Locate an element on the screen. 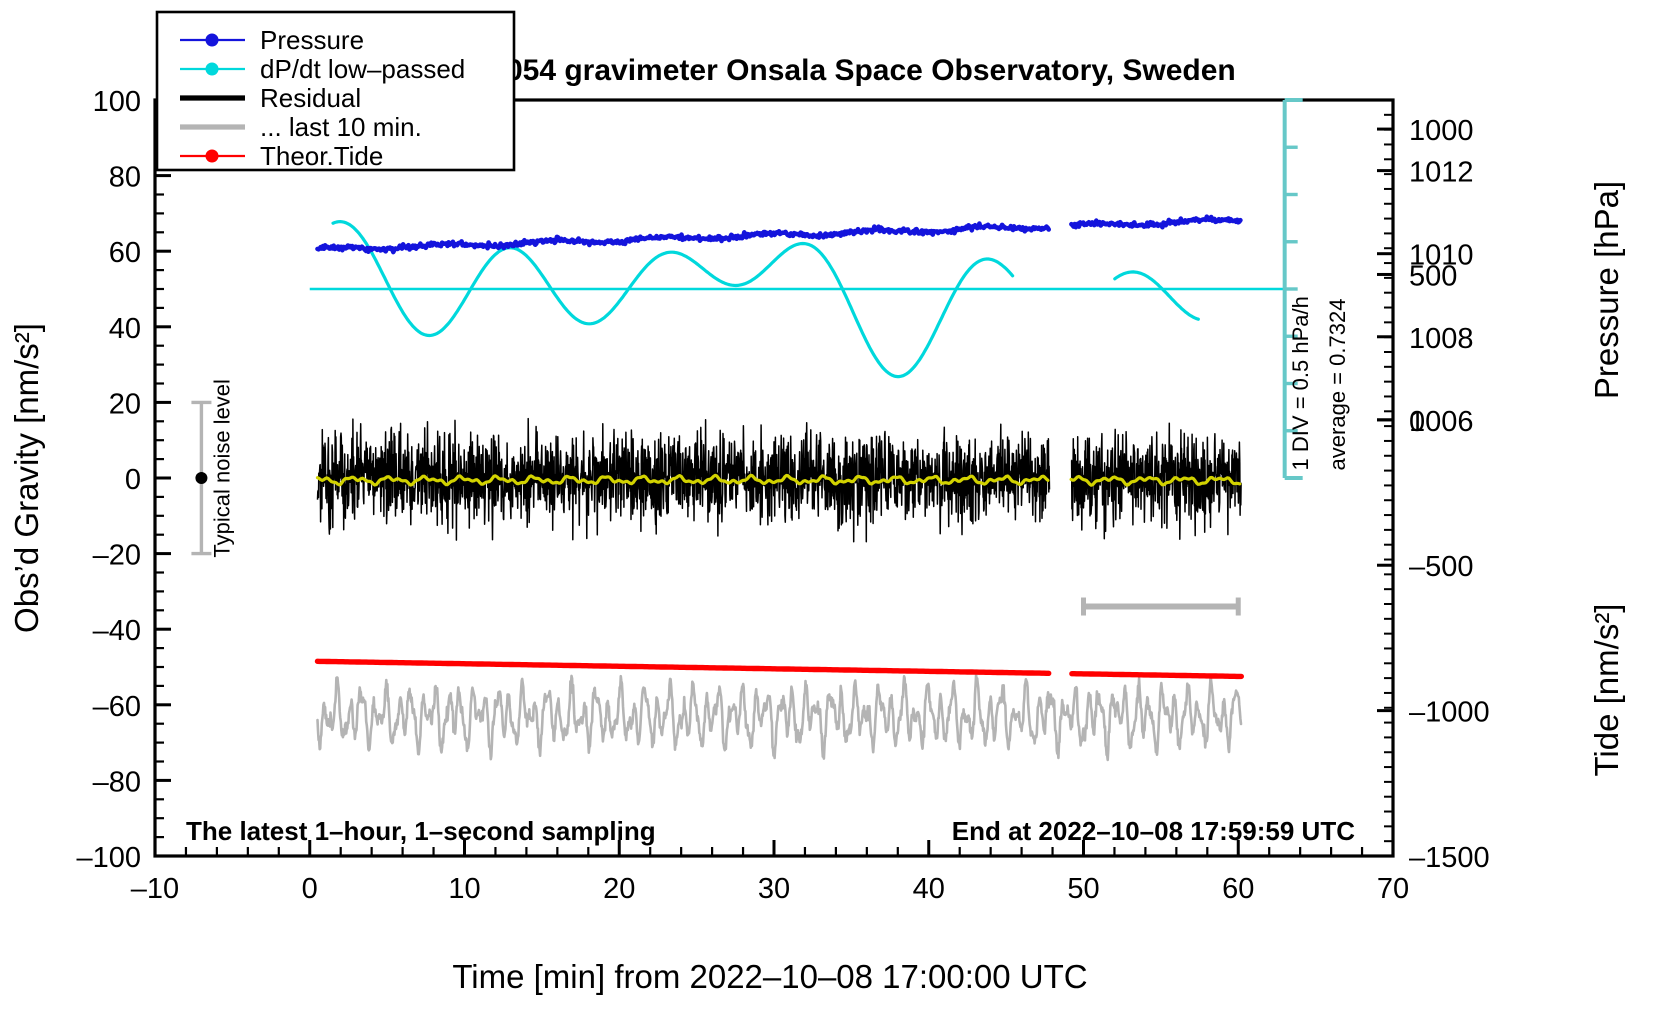 This screenshot has width=1660, height=1020. x-tick-label: 10 is located at coordinates (464, 889).